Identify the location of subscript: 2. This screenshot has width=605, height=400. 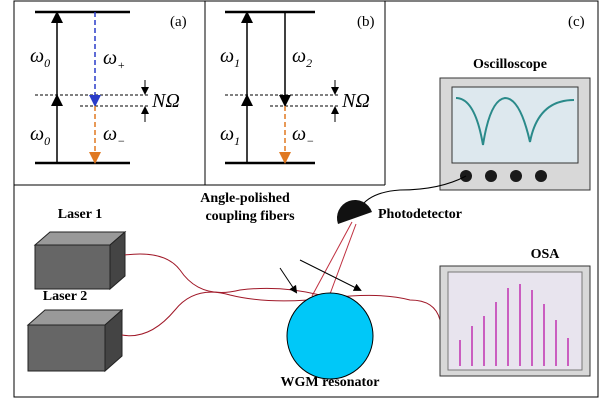
(309, 63).